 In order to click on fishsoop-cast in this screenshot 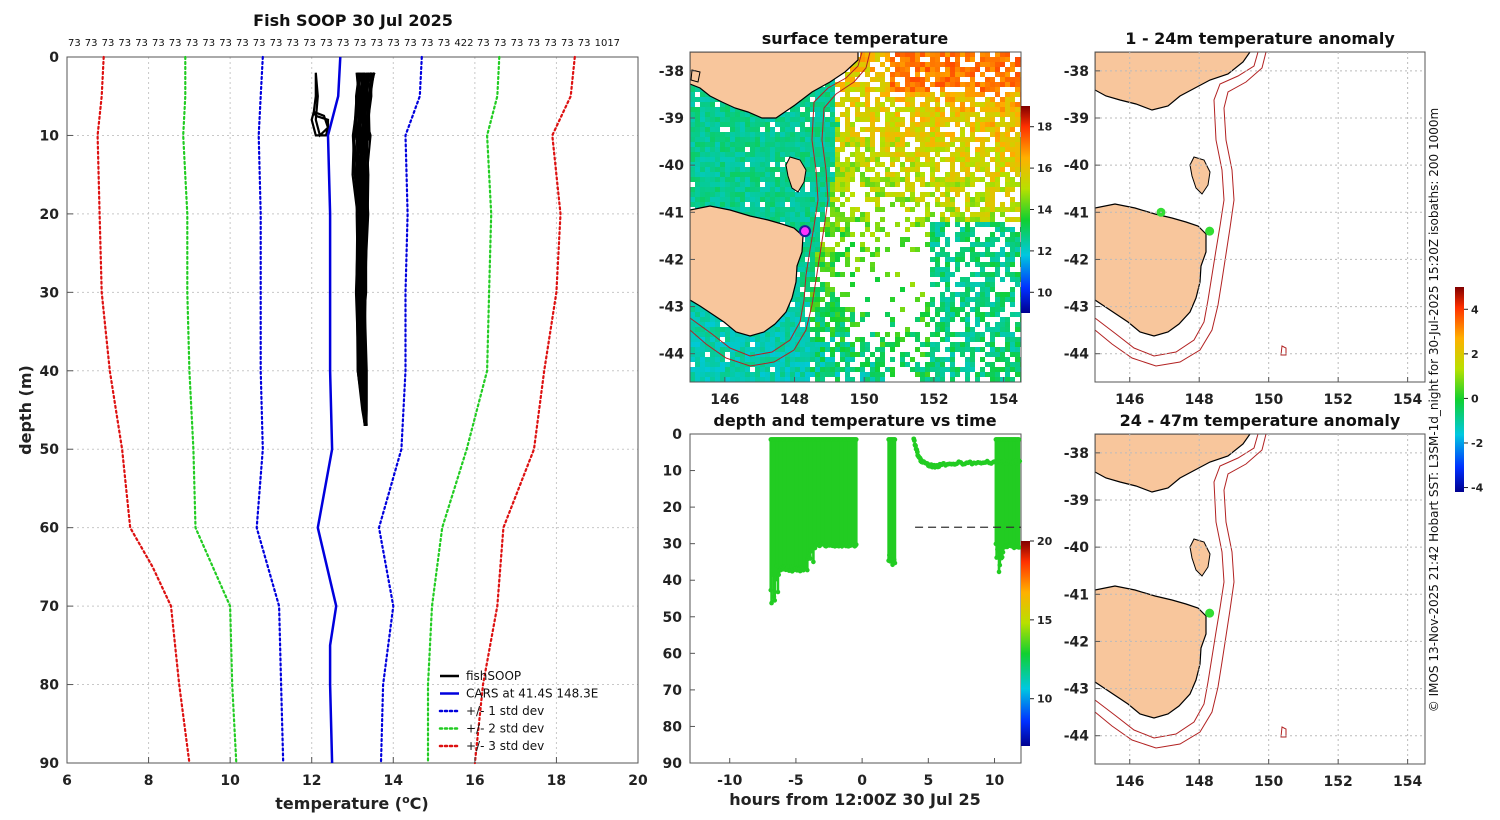, I will do `click(363, 249)`.